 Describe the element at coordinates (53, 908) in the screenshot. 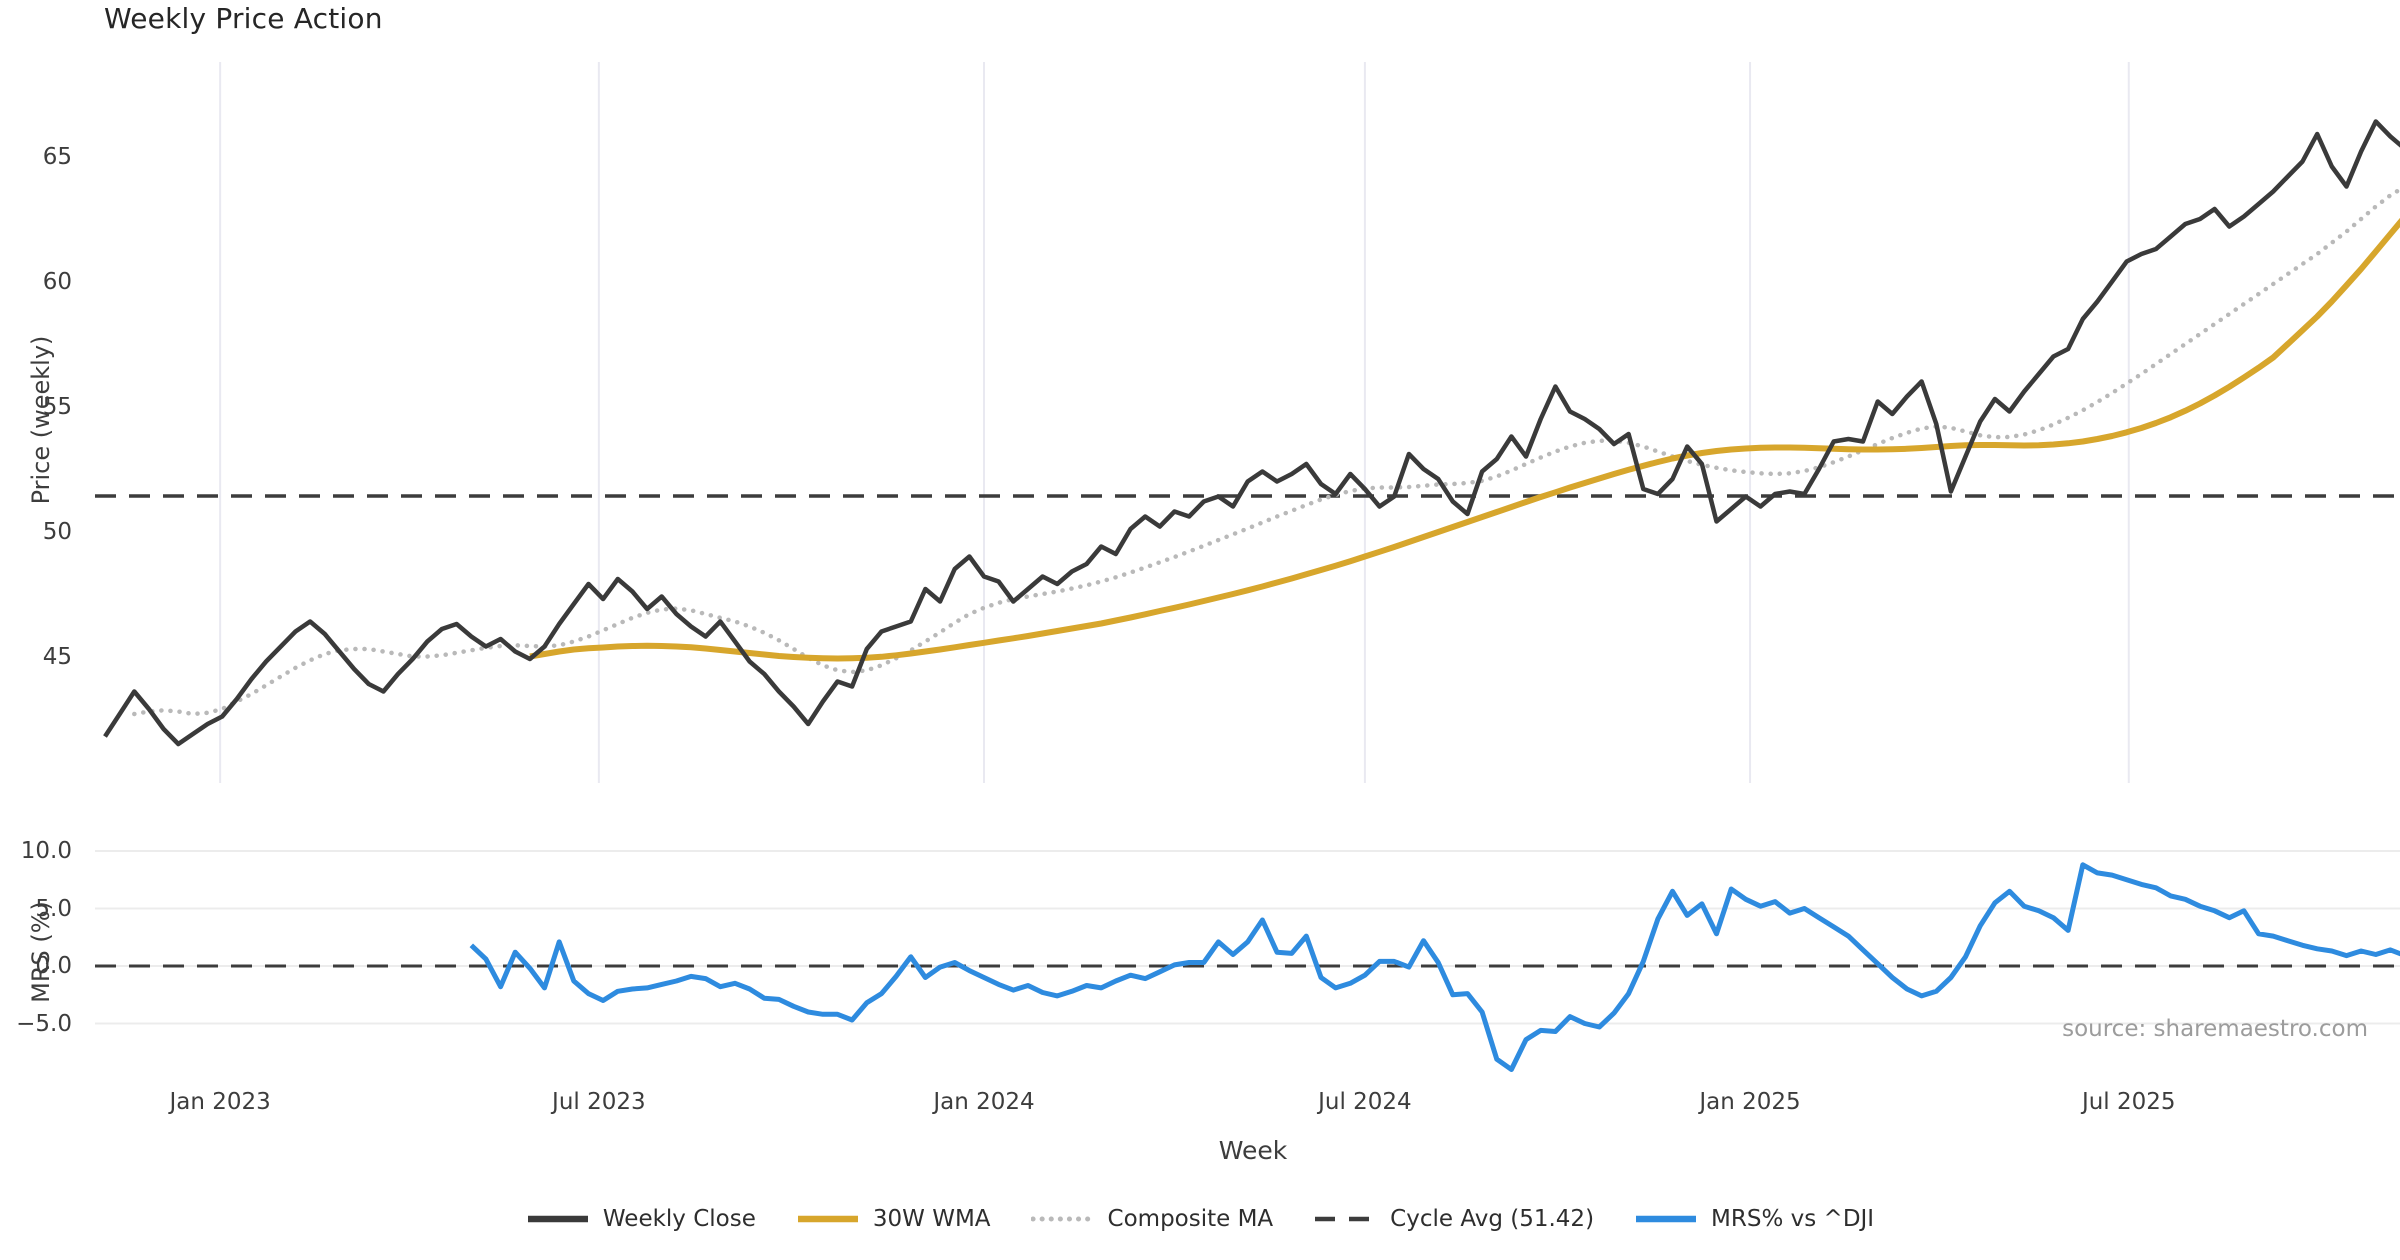

I see `mrs-tick-5: 5.0` at that location.